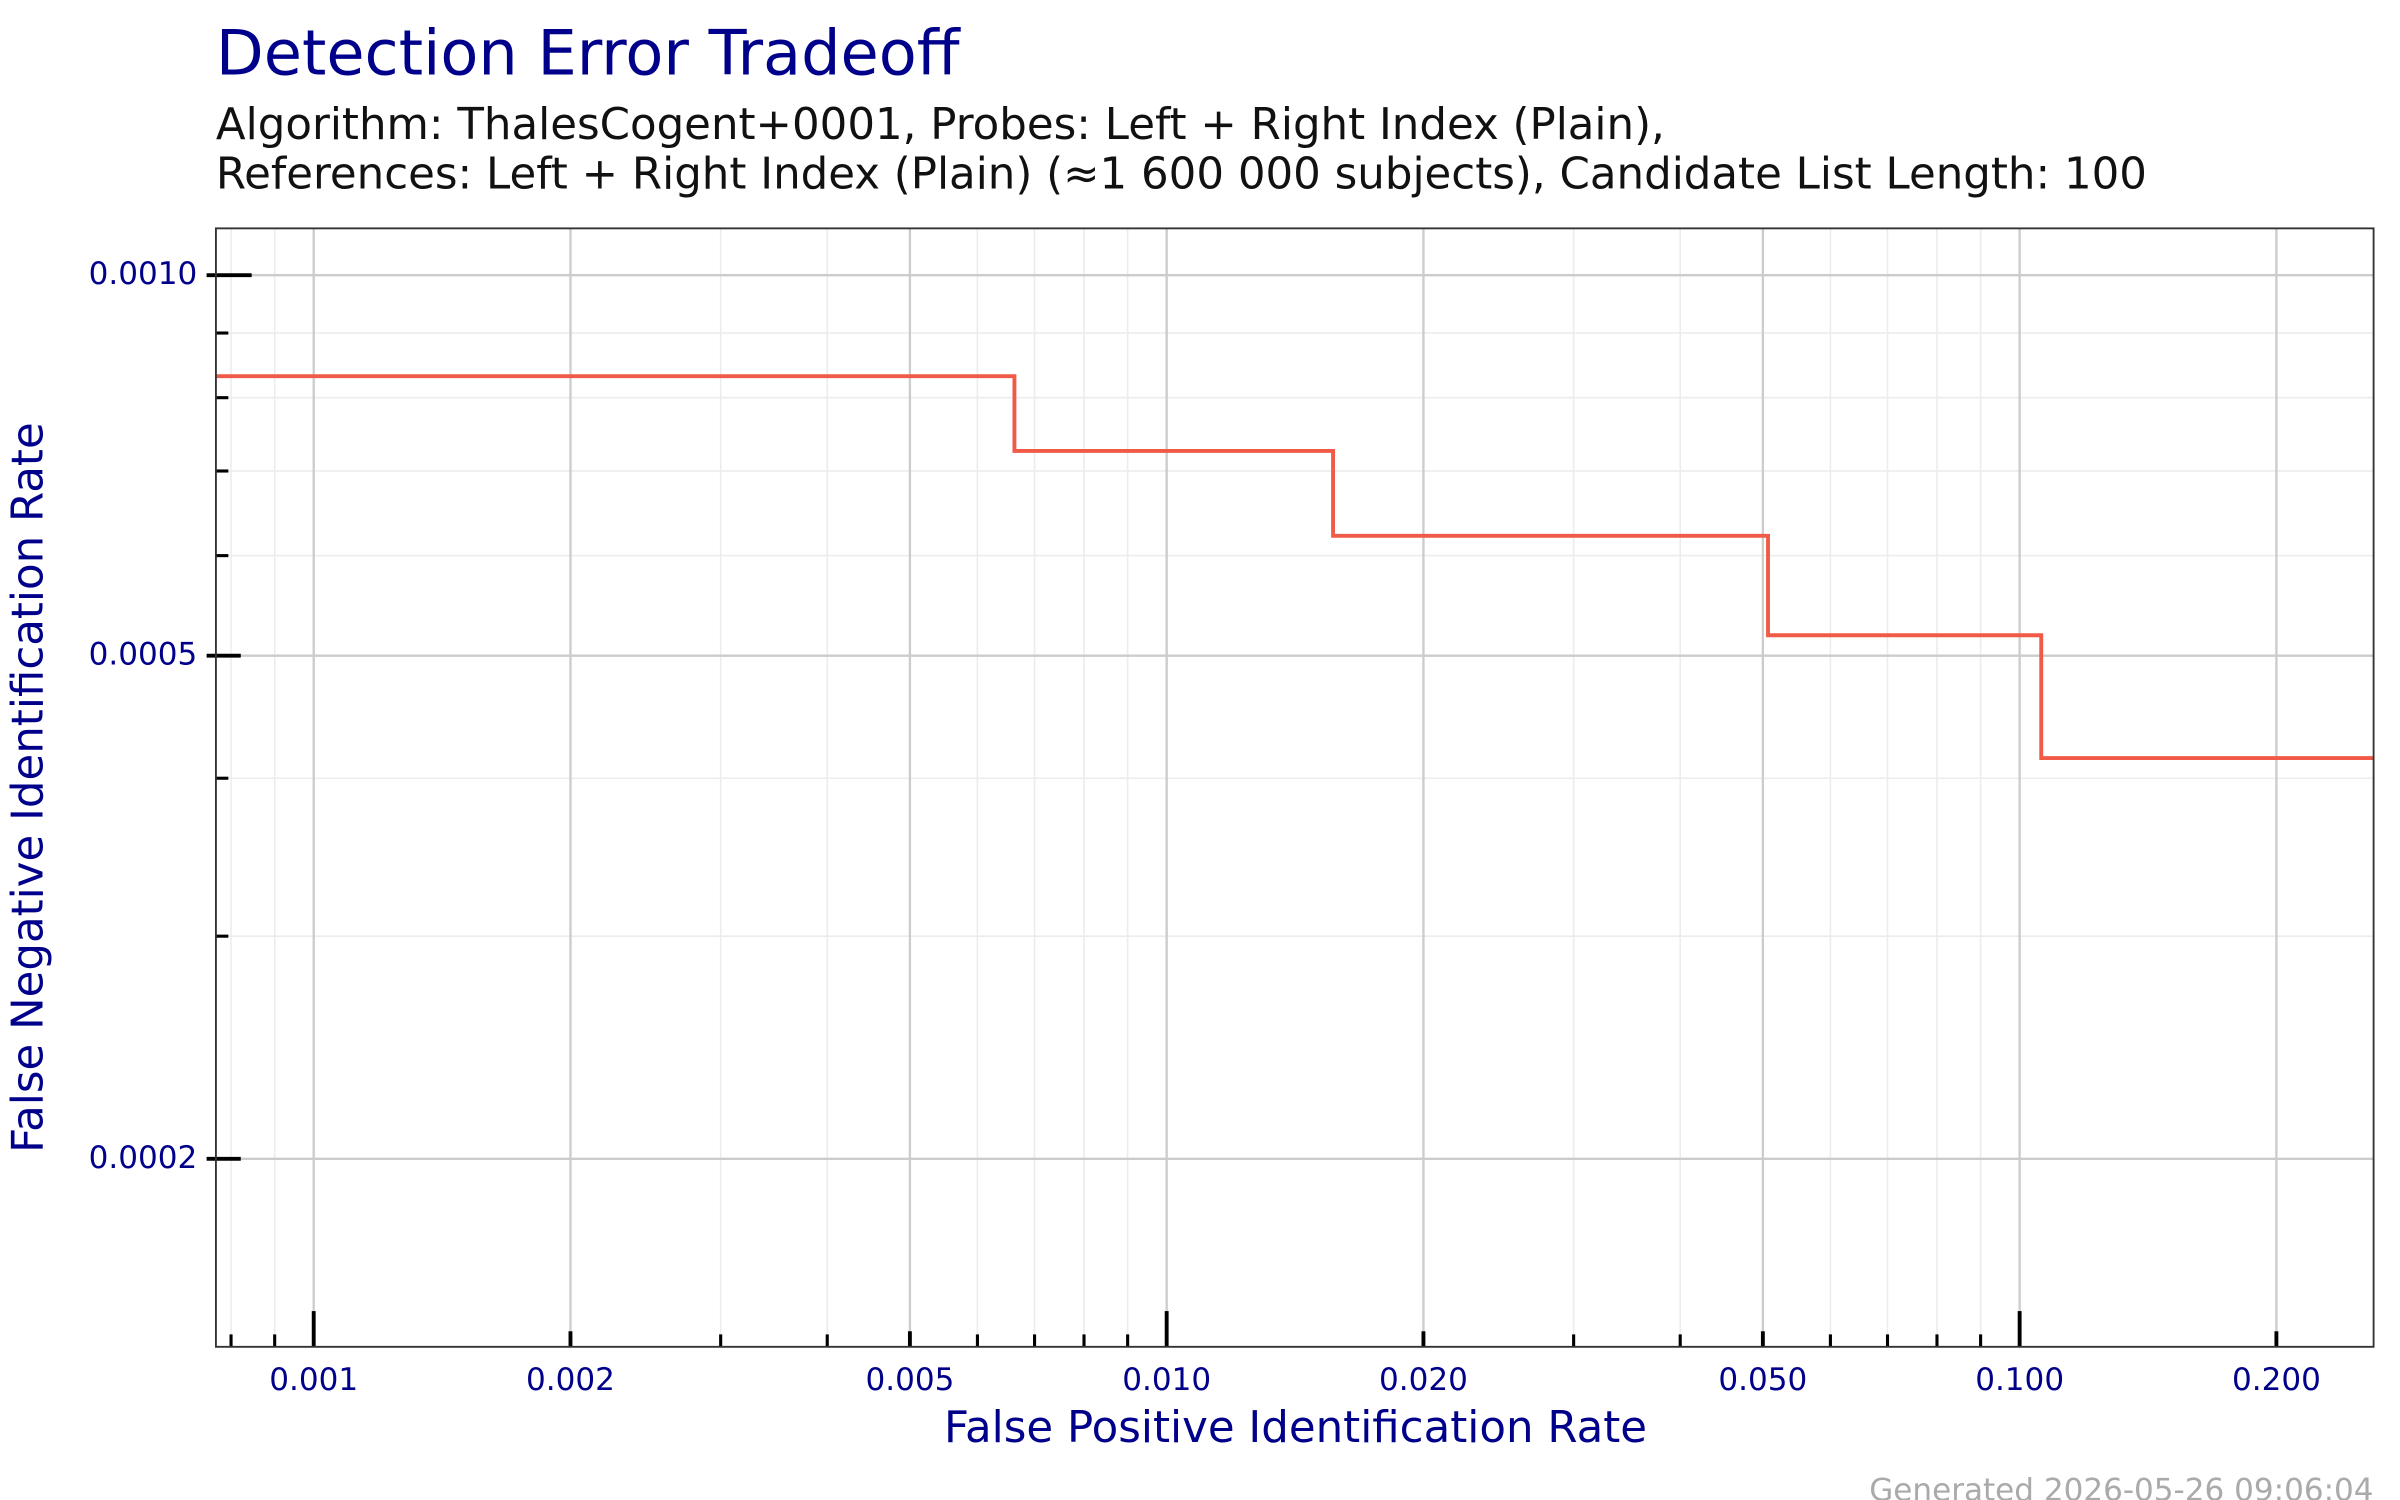 The height and width of the screenshot is (1500, 2400). Describe the element at coordinates (909, 1380) in the screenshot. I see `x-tick-label: 0.005` at that location.